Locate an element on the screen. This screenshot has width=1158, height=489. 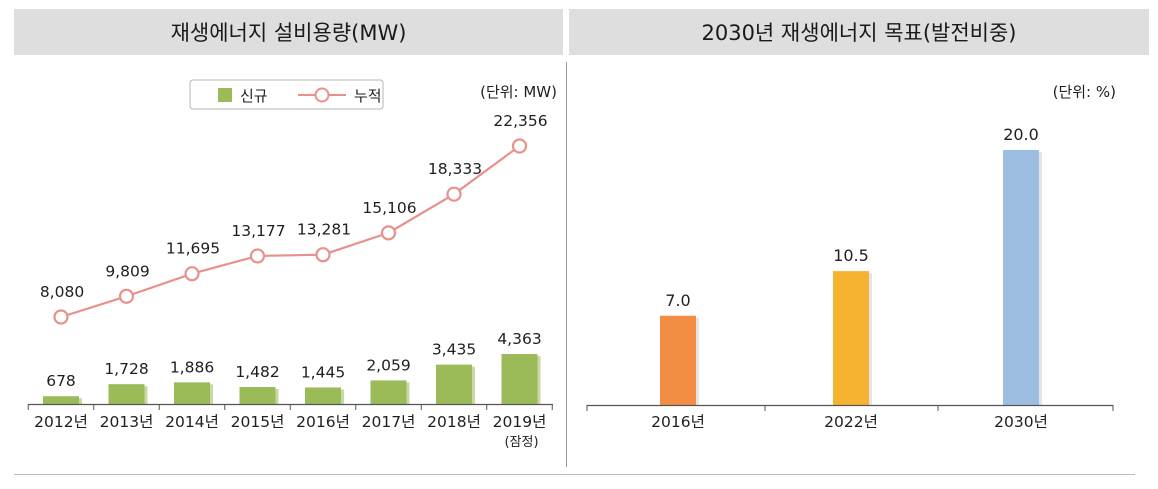
line-point-2016년 is located at coordinates (323, 255).